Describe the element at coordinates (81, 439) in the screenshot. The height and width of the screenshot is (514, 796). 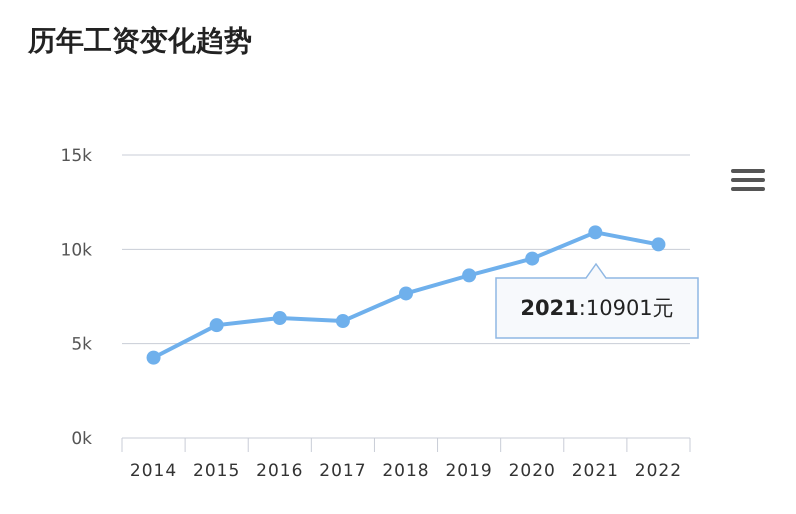
I see `y-tick-label: 0k` at that location.